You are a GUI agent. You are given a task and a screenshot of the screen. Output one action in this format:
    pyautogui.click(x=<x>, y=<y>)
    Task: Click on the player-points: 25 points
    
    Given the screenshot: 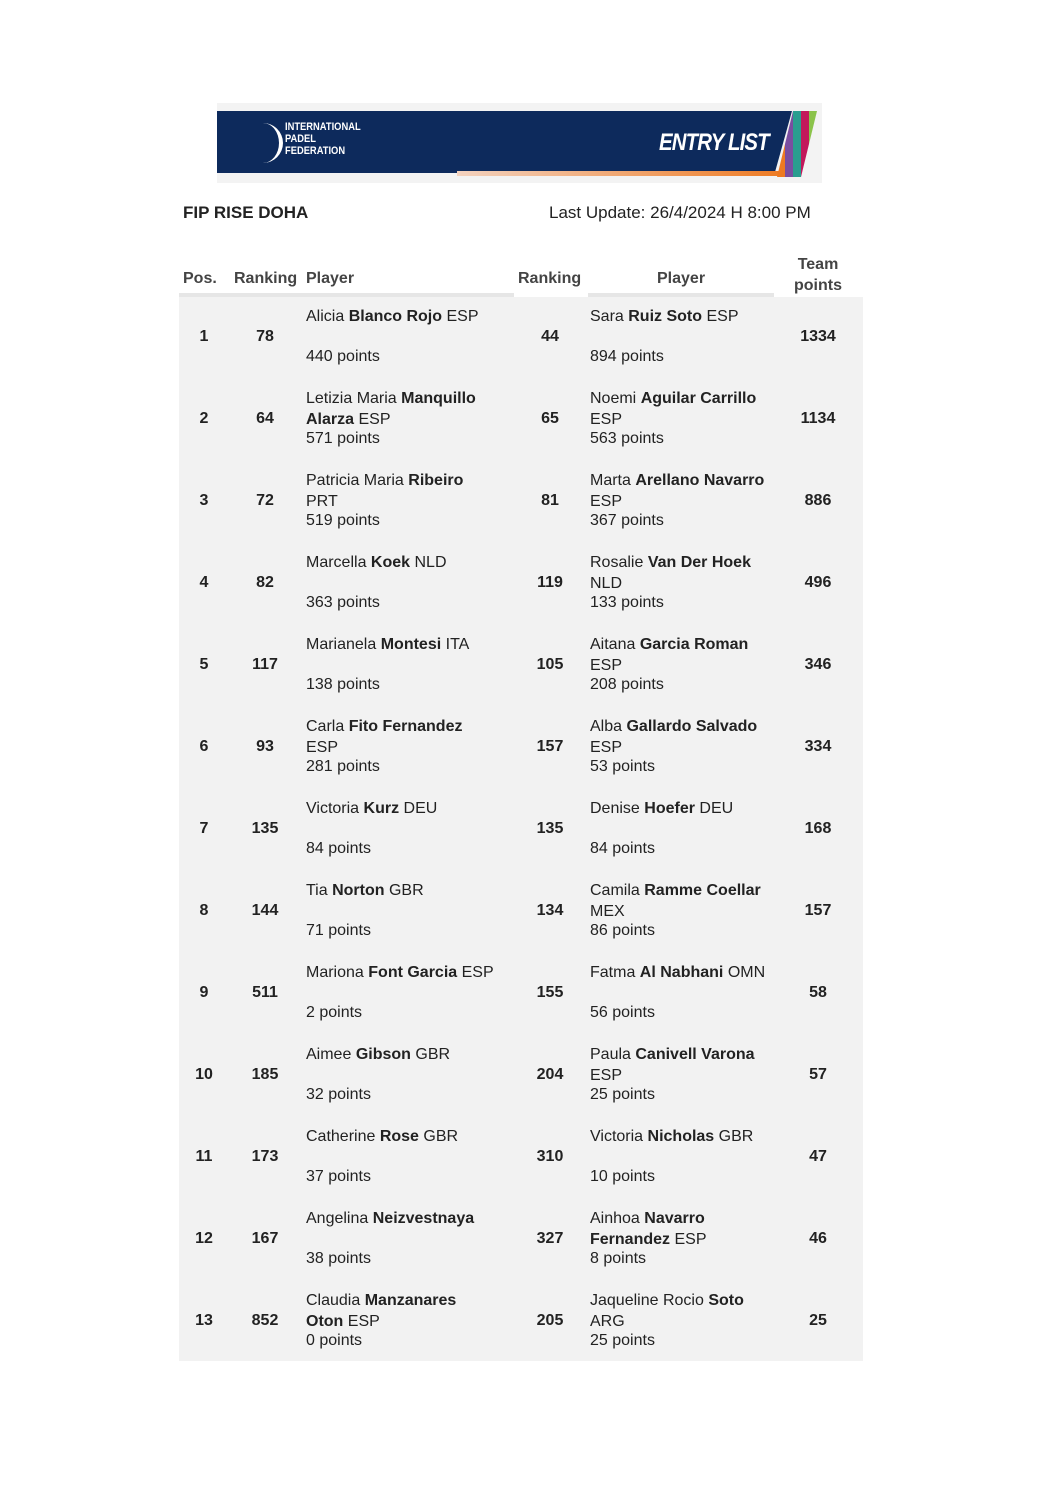 What is the action you would take?
    pyautogui.click(x=622, y=1094)
    